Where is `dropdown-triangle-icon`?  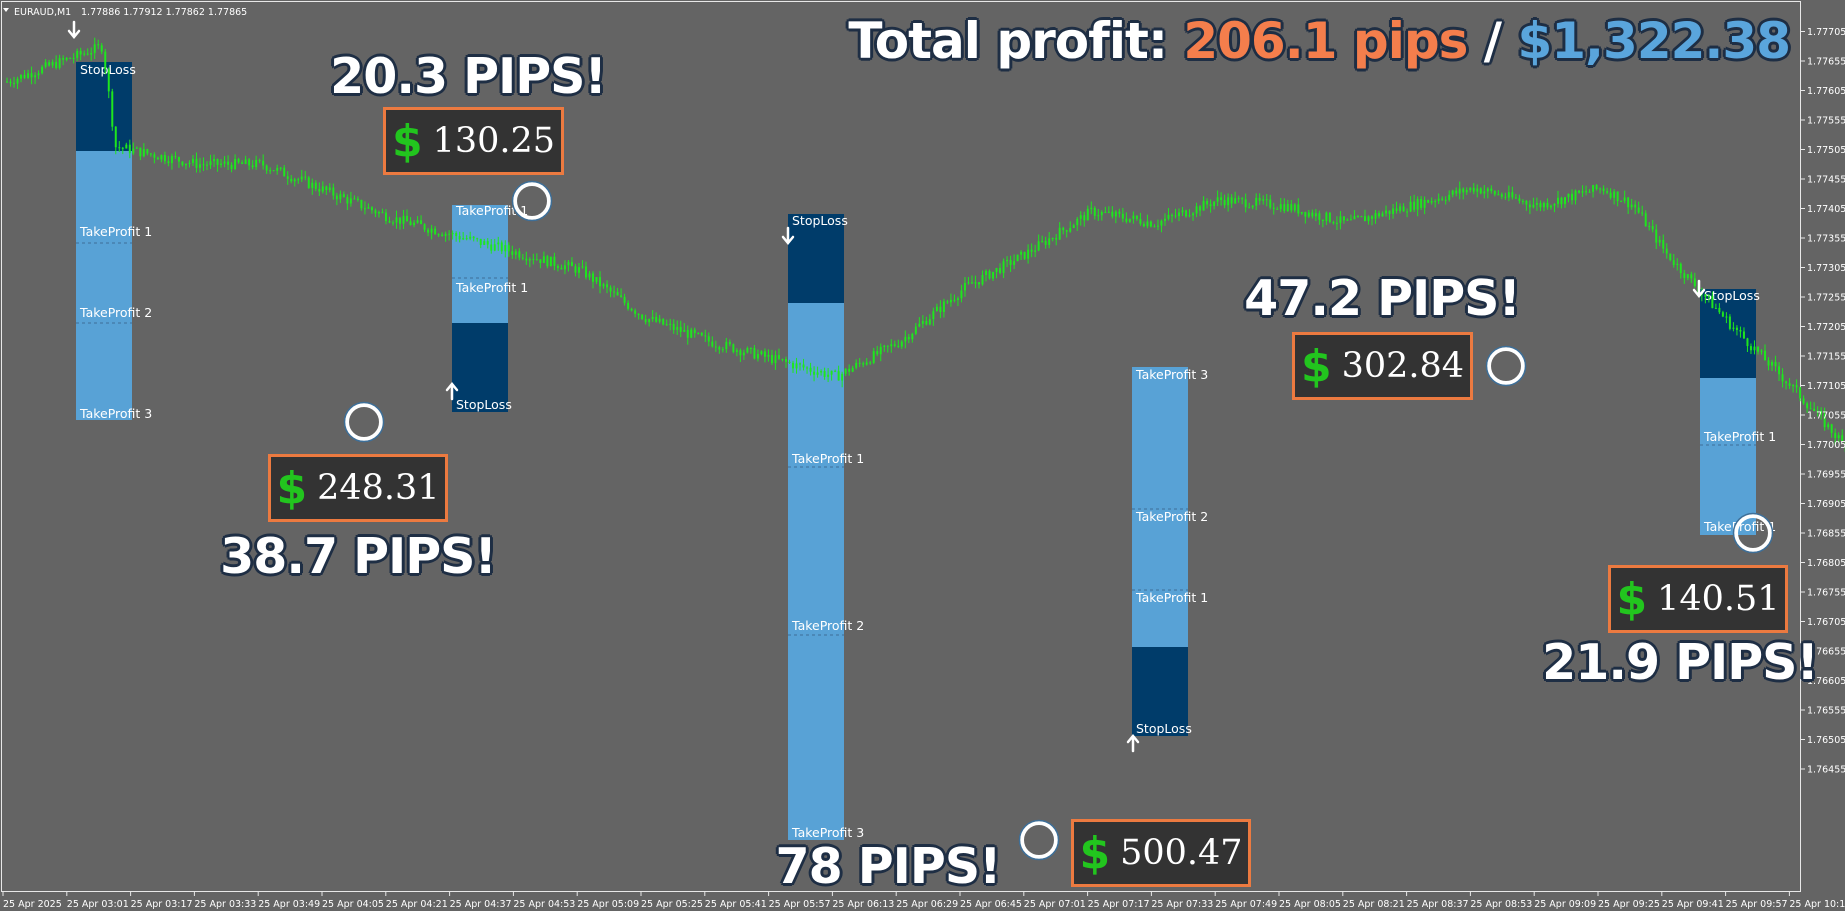 dropdown-triangle-icon is located at coordinates (6, 10).